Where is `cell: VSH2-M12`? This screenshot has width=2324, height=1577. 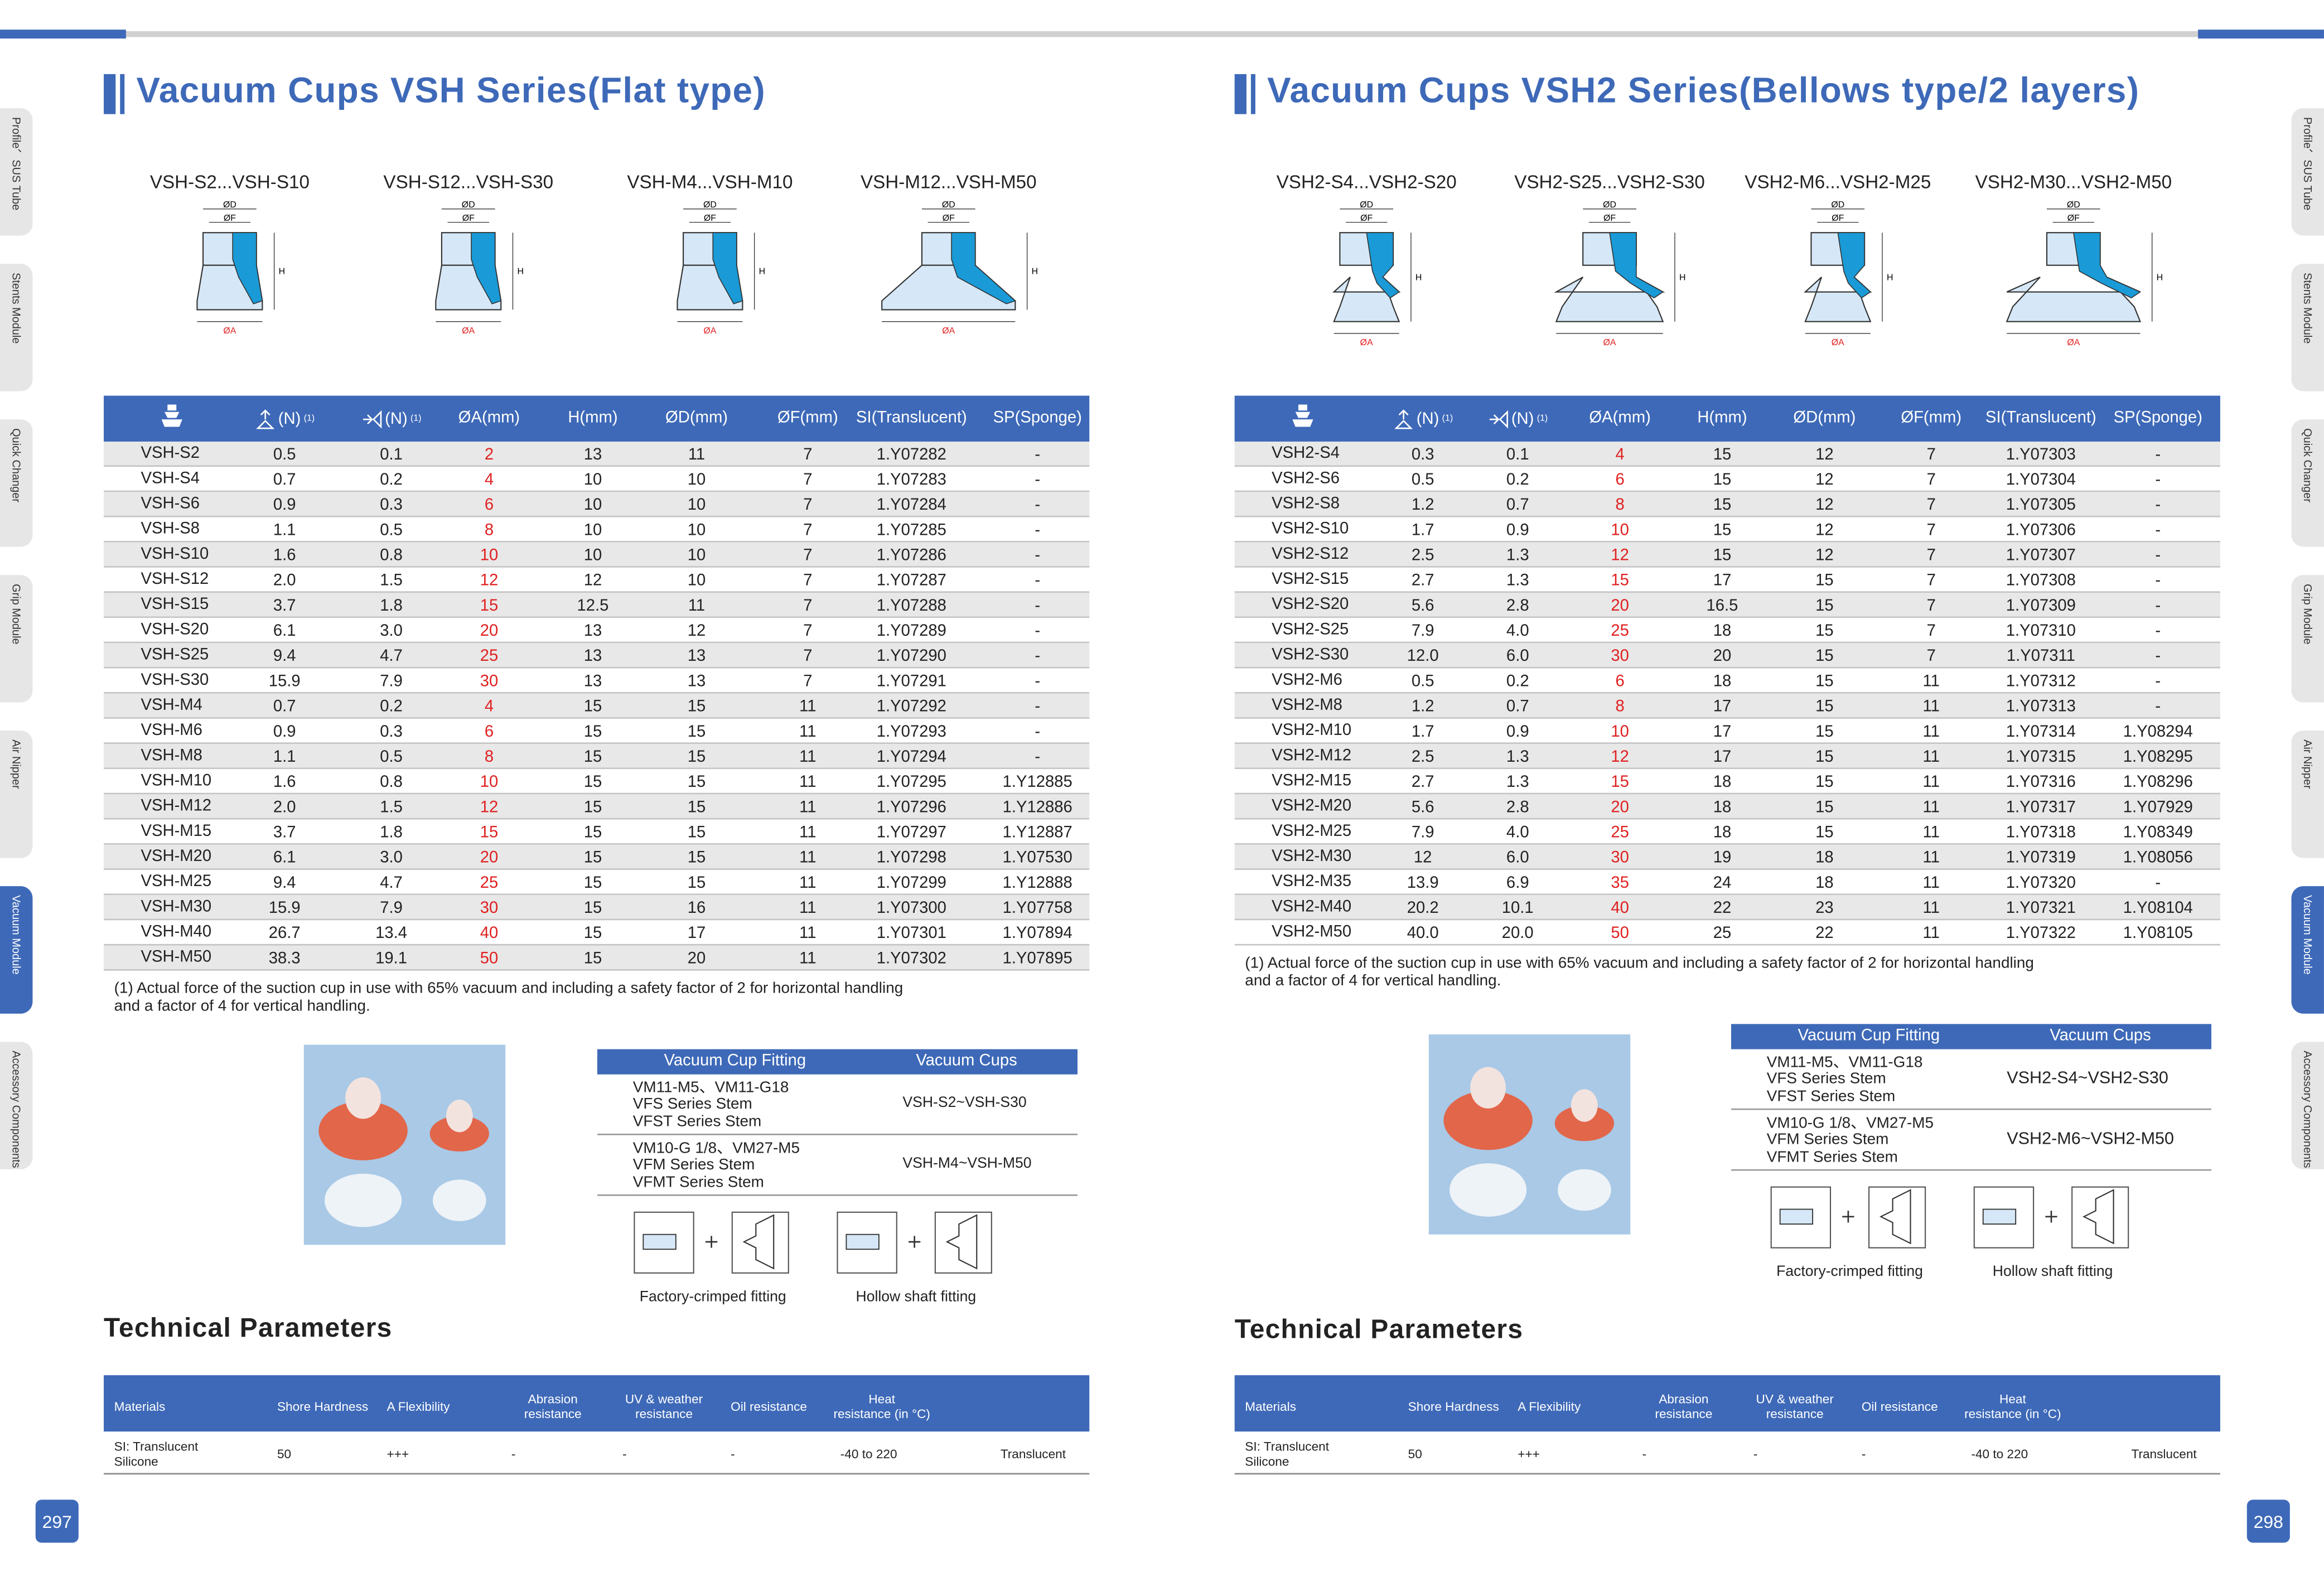 cell: VSH2-M12 is located at coordinates (1312, 756).